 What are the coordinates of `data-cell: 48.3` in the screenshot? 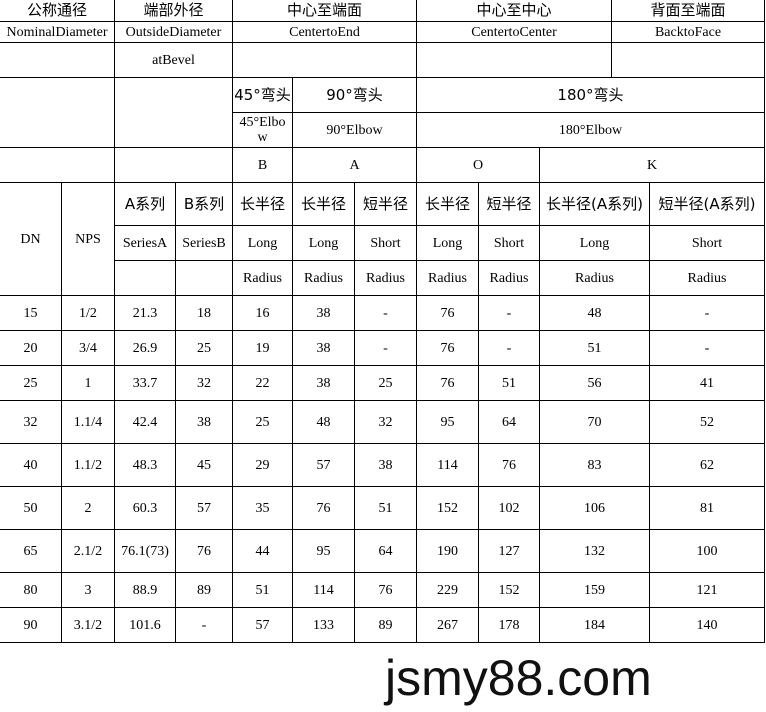 It's located at (145, 465).